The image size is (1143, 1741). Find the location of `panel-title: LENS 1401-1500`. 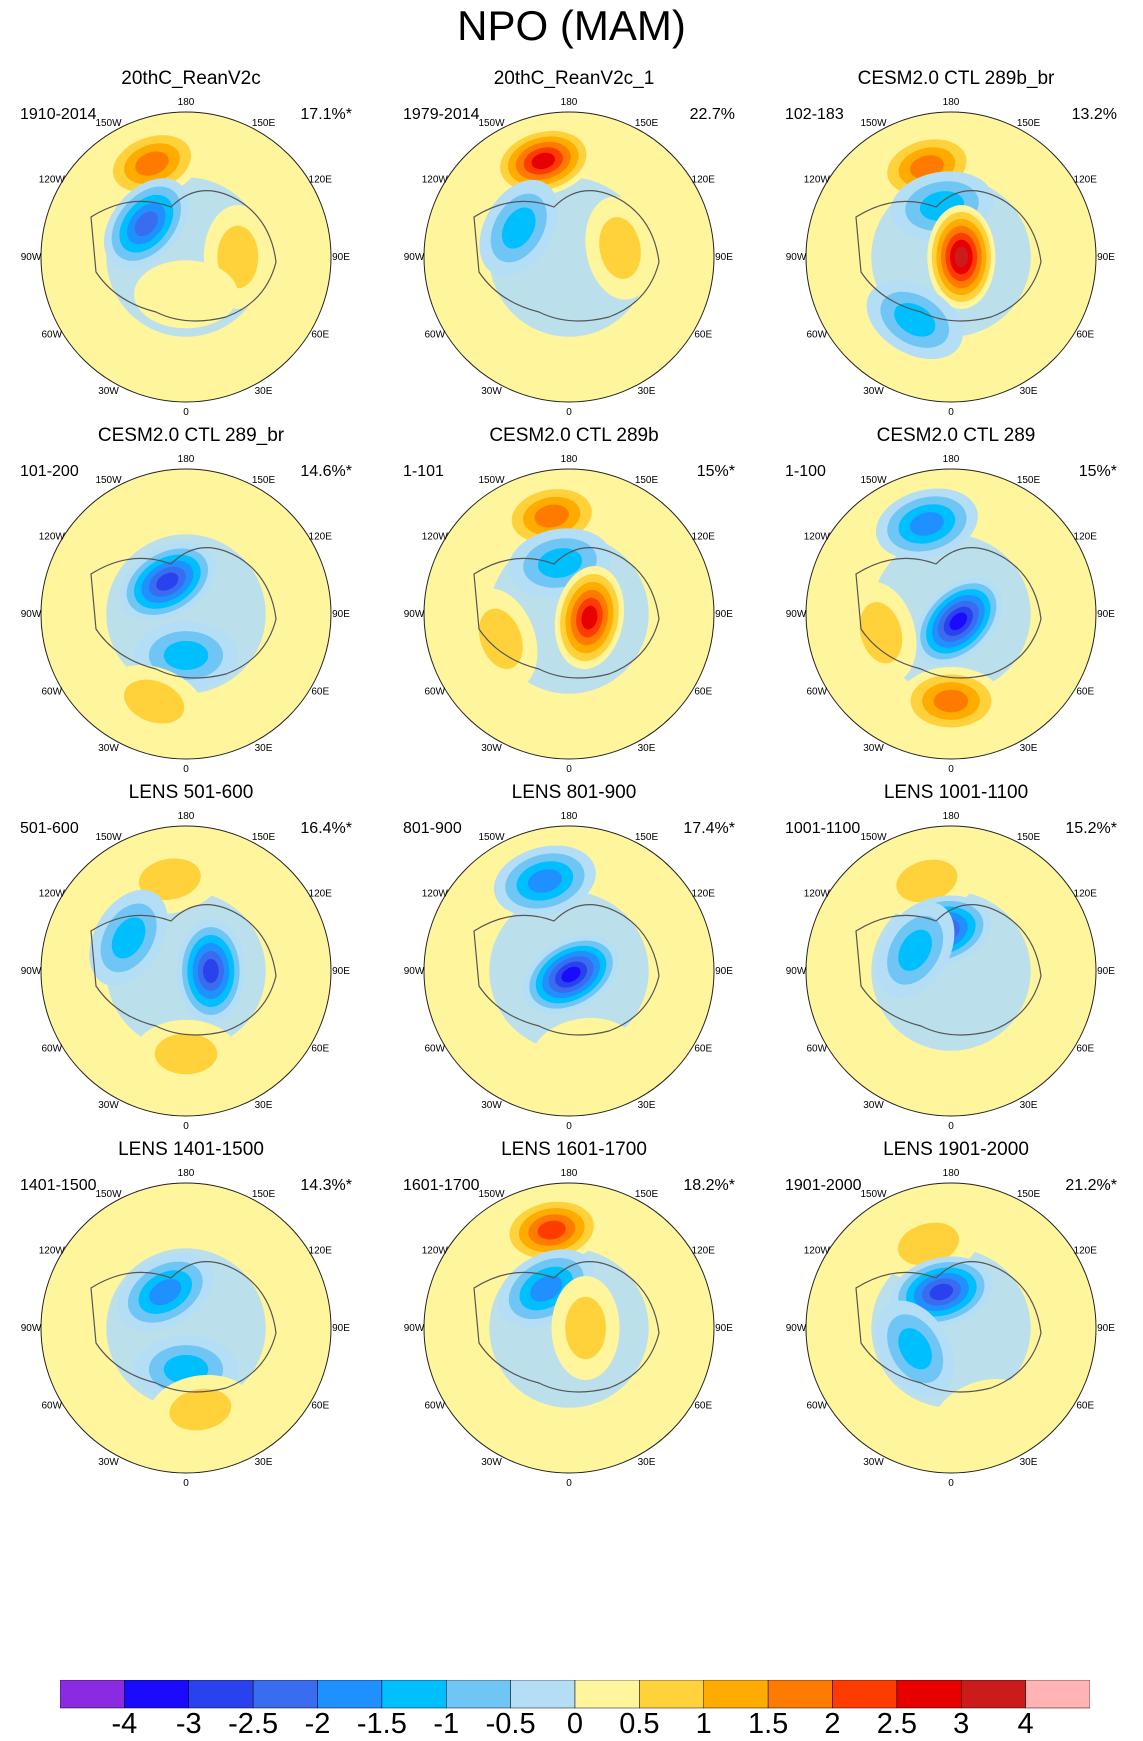

panel-title: LENS 1401-1500 is located at coordinates (191, 1149).